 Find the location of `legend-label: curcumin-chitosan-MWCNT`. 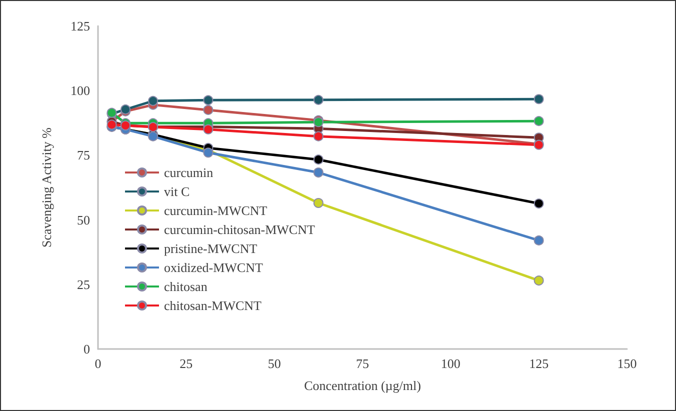

legend-label: curcumin-chitosan-MWCNT is located at coordinates (239, 229).